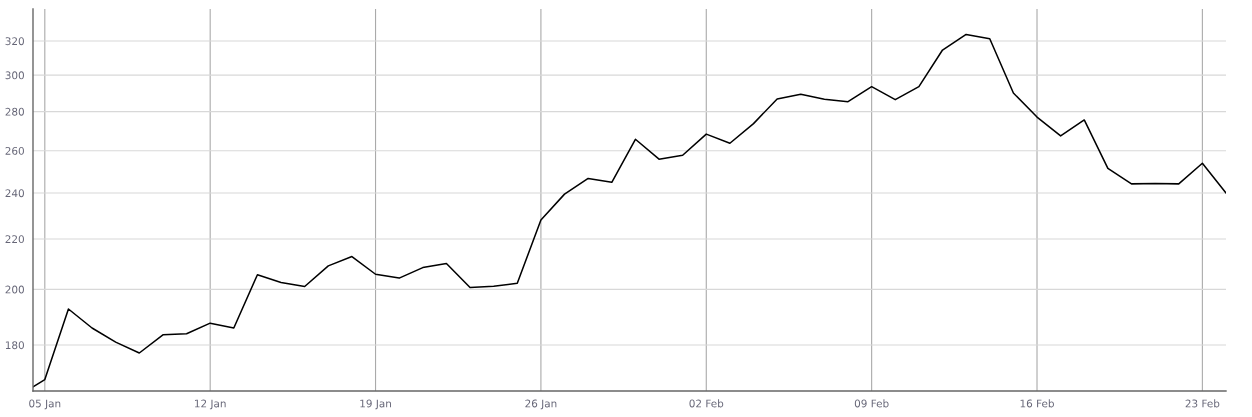  What do you see at coordinates (14, 41) in the screenshot?
I see `y-tick-label: 320` at bounding box center [14, 41].